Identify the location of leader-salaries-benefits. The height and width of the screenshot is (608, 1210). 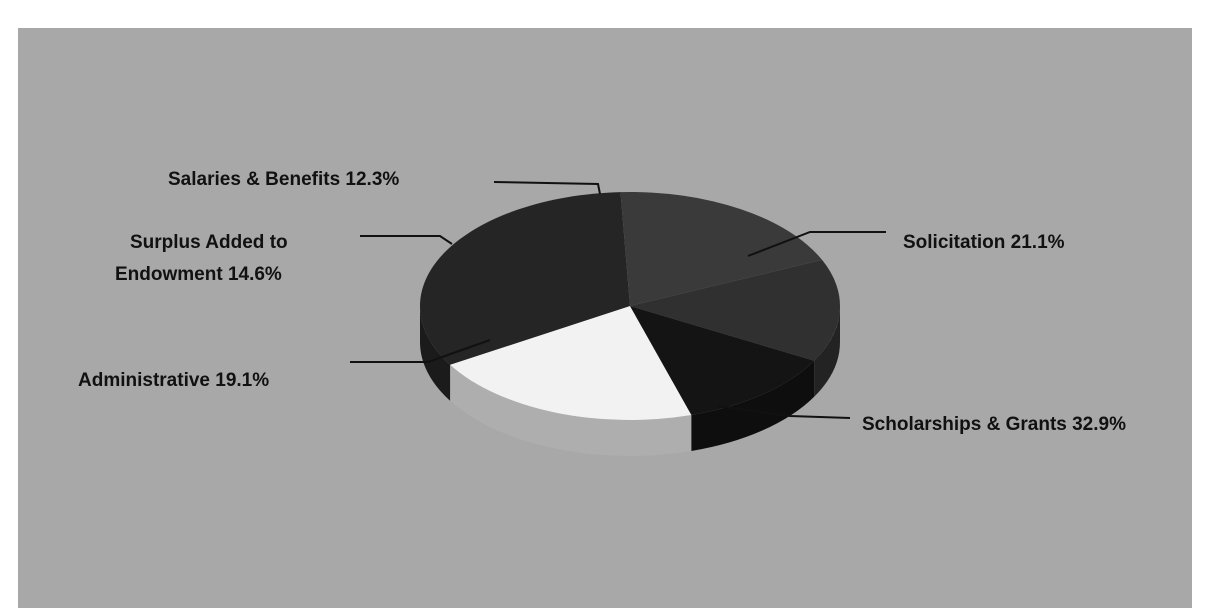
(547, 188).